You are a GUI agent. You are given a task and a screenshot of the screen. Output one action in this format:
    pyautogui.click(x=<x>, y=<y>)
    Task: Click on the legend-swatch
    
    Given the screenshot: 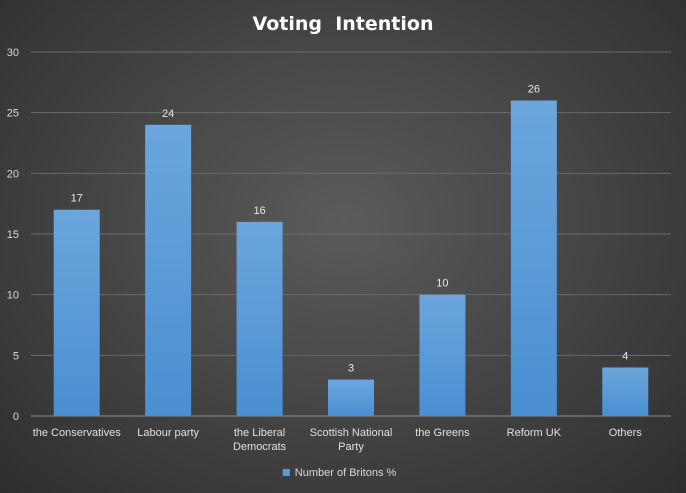 What is the action you would take?
    pyautogui.click(x=286, y=472)
    